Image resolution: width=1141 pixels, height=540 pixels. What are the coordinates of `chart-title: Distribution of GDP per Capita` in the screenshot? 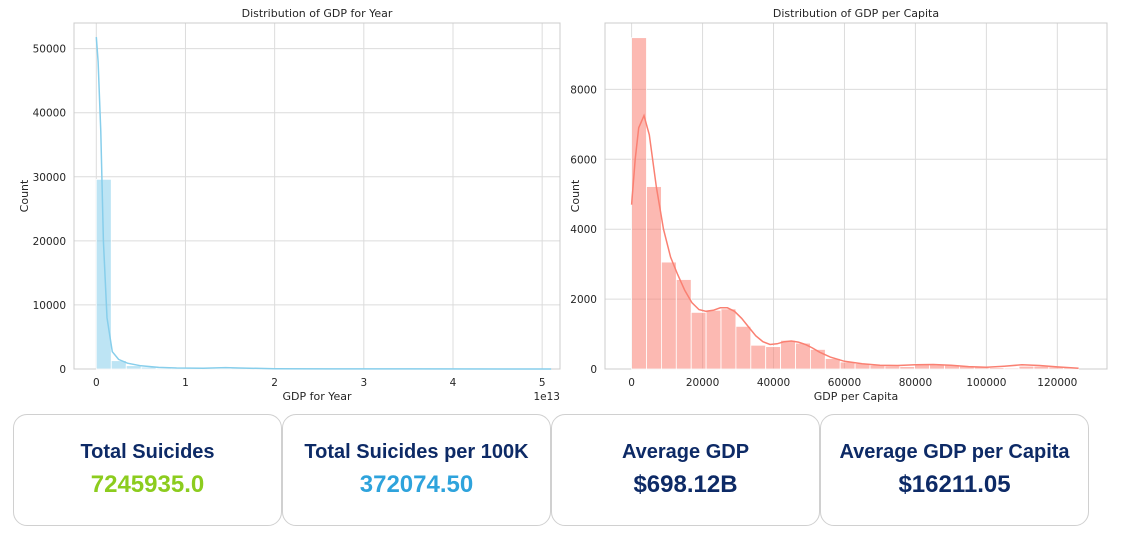 It's located at (856, 13).